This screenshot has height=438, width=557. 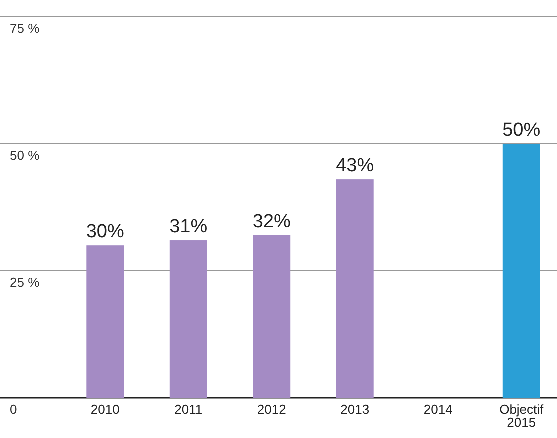 I want to click on x-tick-label: Objectif 2015, so click(x=522, y=416).